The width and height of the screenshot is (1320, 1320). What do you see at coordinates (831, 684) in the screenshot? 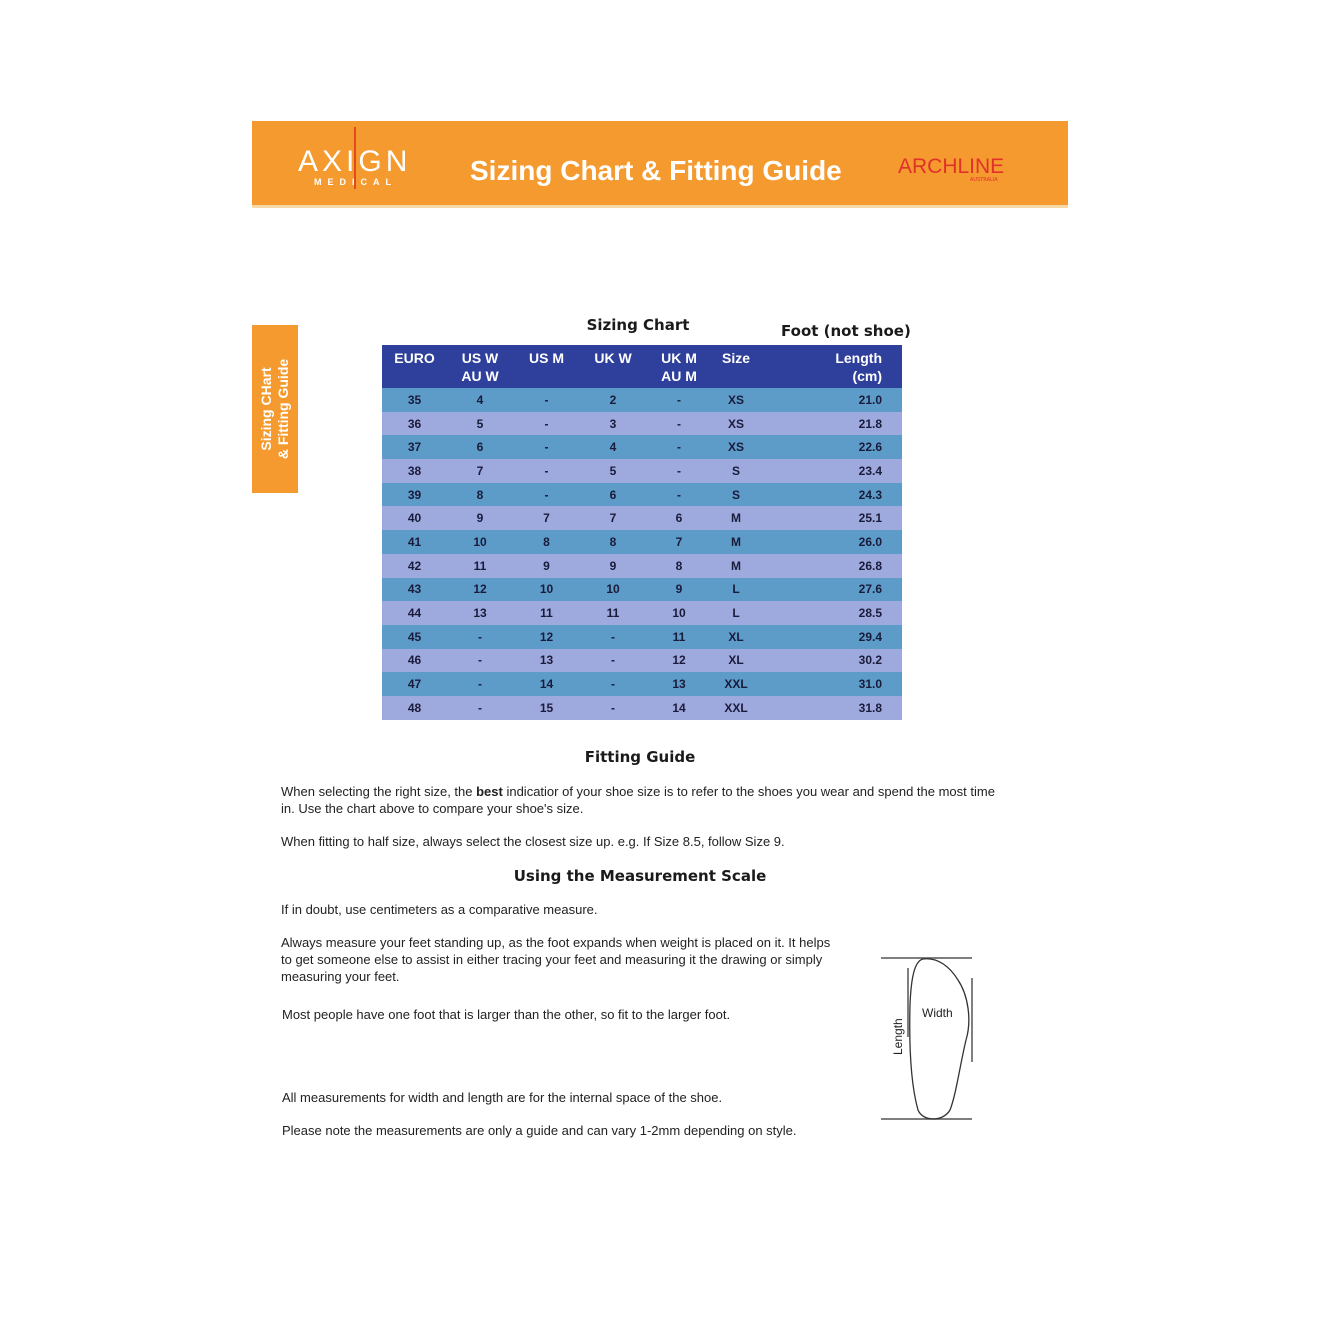
I see `table-cell: 31.0` at bounding box center [831, 684].